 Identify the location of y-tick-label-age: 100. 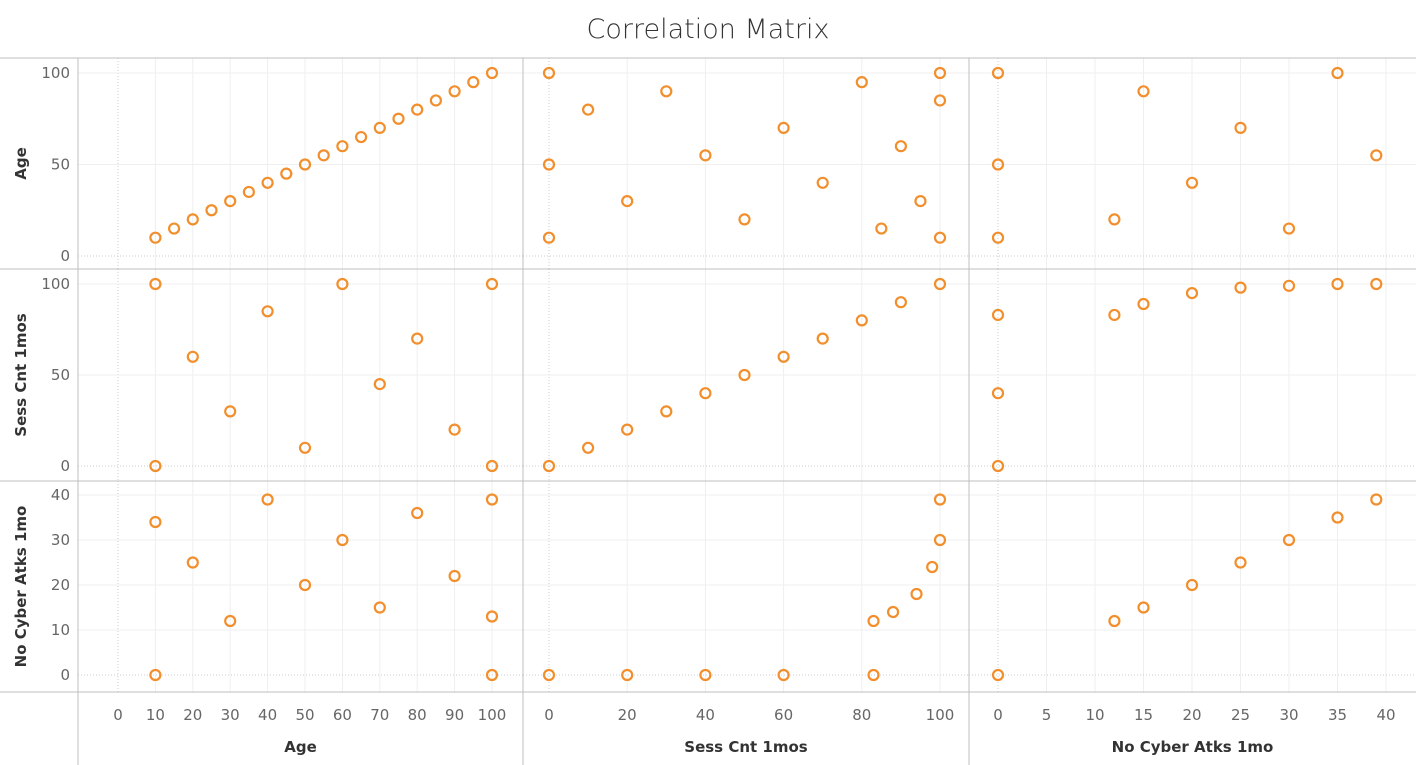
(55, 73).